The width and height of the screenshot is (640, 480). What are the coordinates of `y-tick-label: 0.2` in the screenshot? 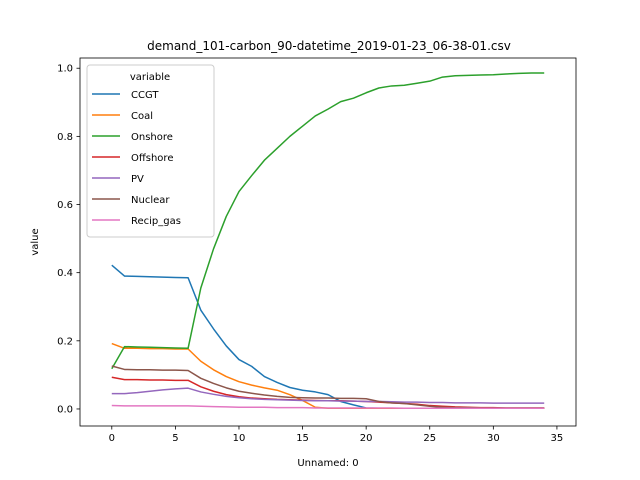 It's located at (65, 341).